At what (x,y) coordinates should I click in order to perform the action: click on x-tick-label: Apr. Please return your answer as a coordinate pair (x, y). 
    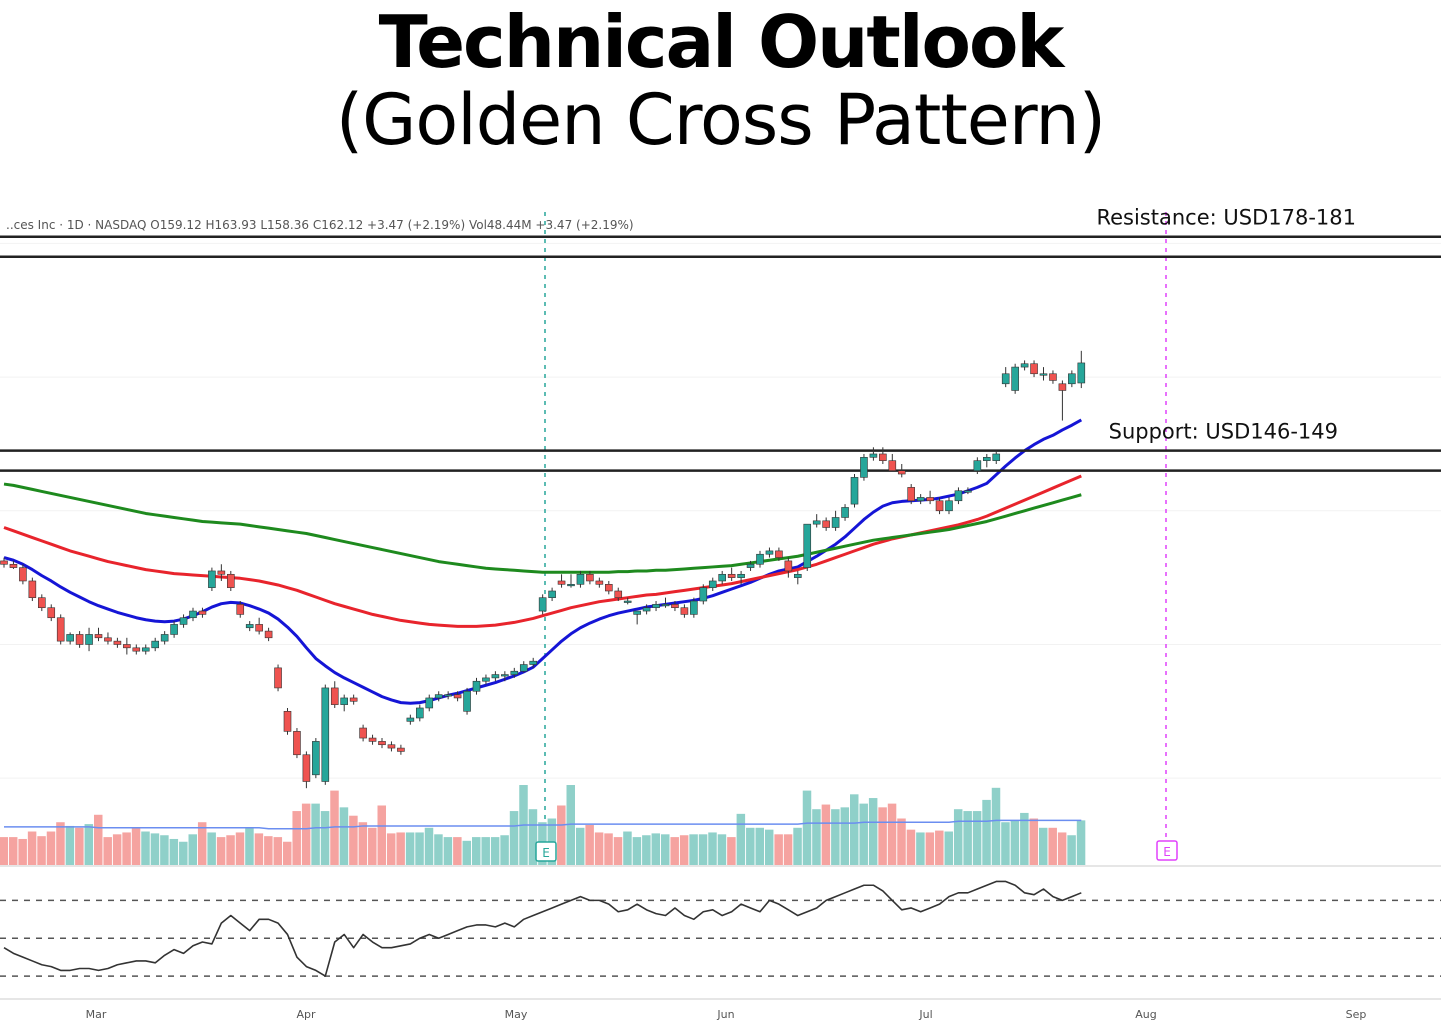
    Looking at the image, I should click on (306, 1014).